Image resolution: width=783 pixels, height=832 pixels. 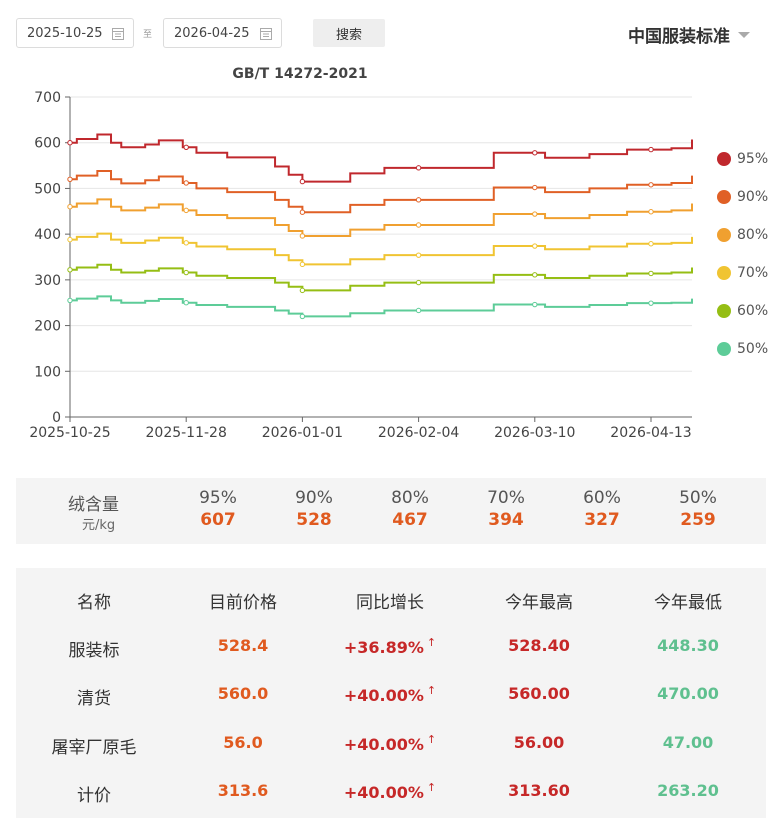 What do you see at coordinates (94, 651) in the screenshot?
I see `table-cell-name: 服装标` at bounding box center [94, 651].